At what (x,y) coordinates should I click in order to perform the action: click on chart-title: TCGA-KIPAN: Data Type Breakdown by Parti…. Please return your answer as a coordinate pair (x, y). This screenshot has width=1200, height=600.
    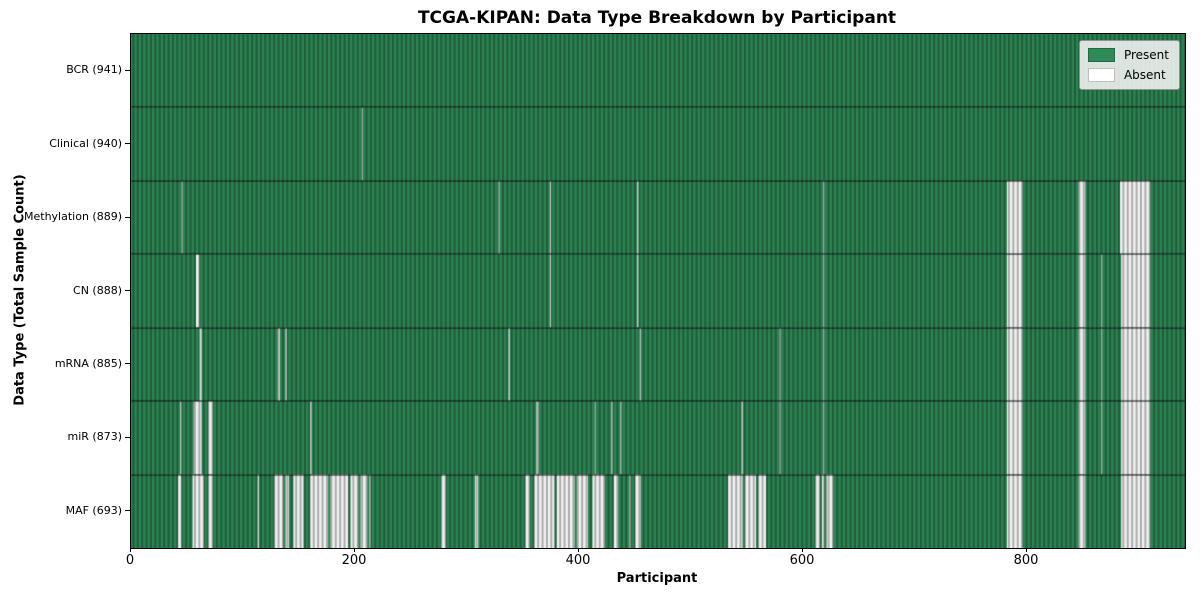
    Looking at the image, I should click on (657, 18).